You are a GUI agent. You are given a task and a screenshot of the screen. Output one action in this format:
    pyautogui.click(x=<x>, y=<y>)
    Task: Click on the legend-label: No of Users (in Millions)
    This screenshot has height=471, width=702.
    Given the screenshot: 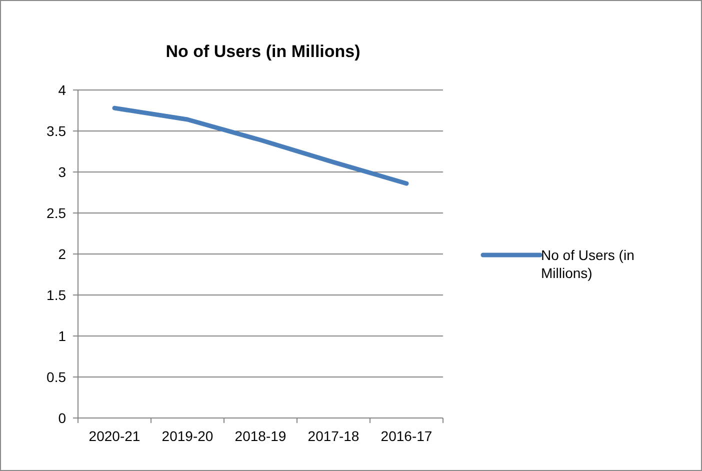 What is the action you would take?
    pyautogui.click(x=587, y=264)
    